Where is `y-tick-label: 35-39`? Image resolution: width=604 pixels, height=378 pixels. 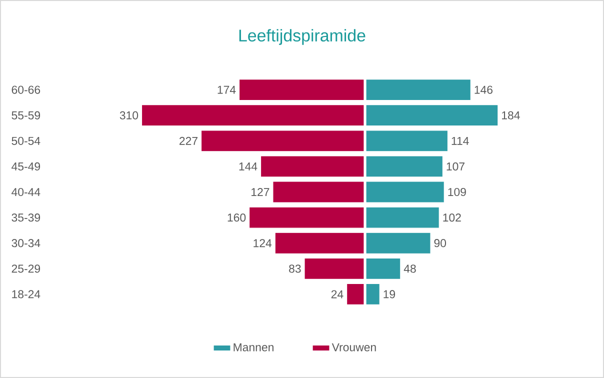 y-tick-label: 35-39 is located at coordinates (26, 218).